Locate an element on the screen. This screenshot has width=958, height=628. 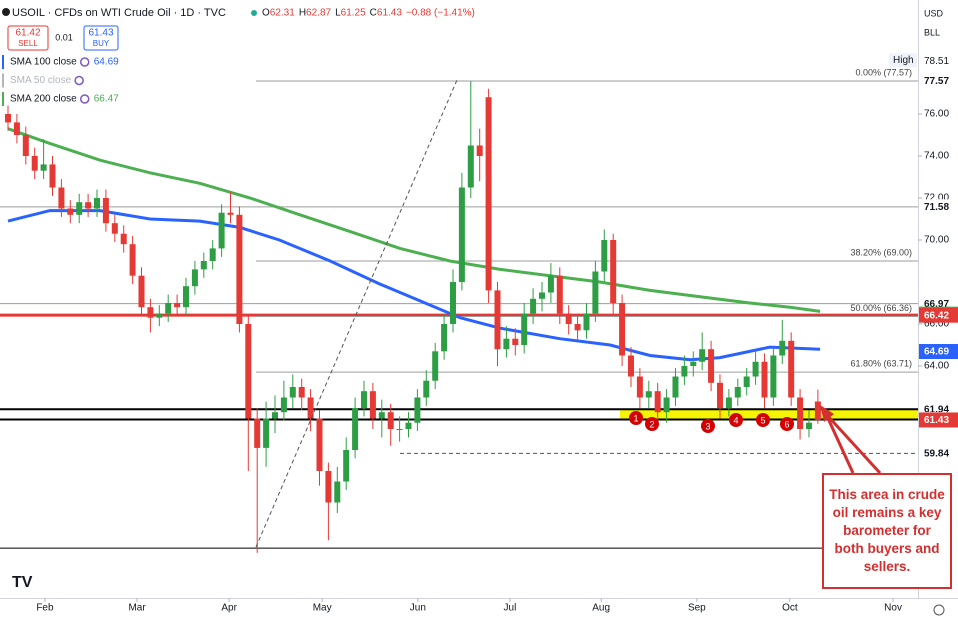
symbol: USOIL · CFDs on WTI Crude Oil · 1D · TVC is located at coordinates (119, 13).